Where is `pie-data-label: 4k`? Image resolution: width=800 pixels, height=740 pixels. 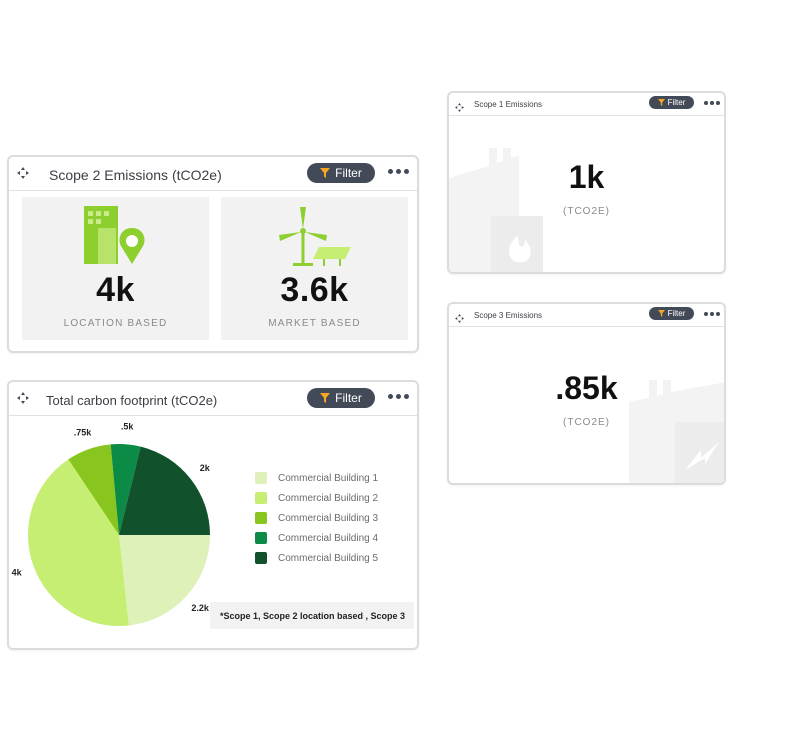
pie-data-label: 4k is located at coordinates (17, 572).